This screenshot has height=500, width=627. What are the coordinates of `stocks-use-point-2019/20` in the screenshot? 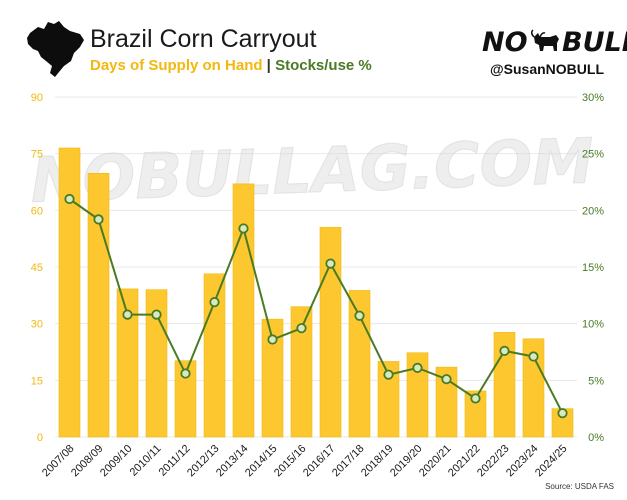 It's located at (417, 367).